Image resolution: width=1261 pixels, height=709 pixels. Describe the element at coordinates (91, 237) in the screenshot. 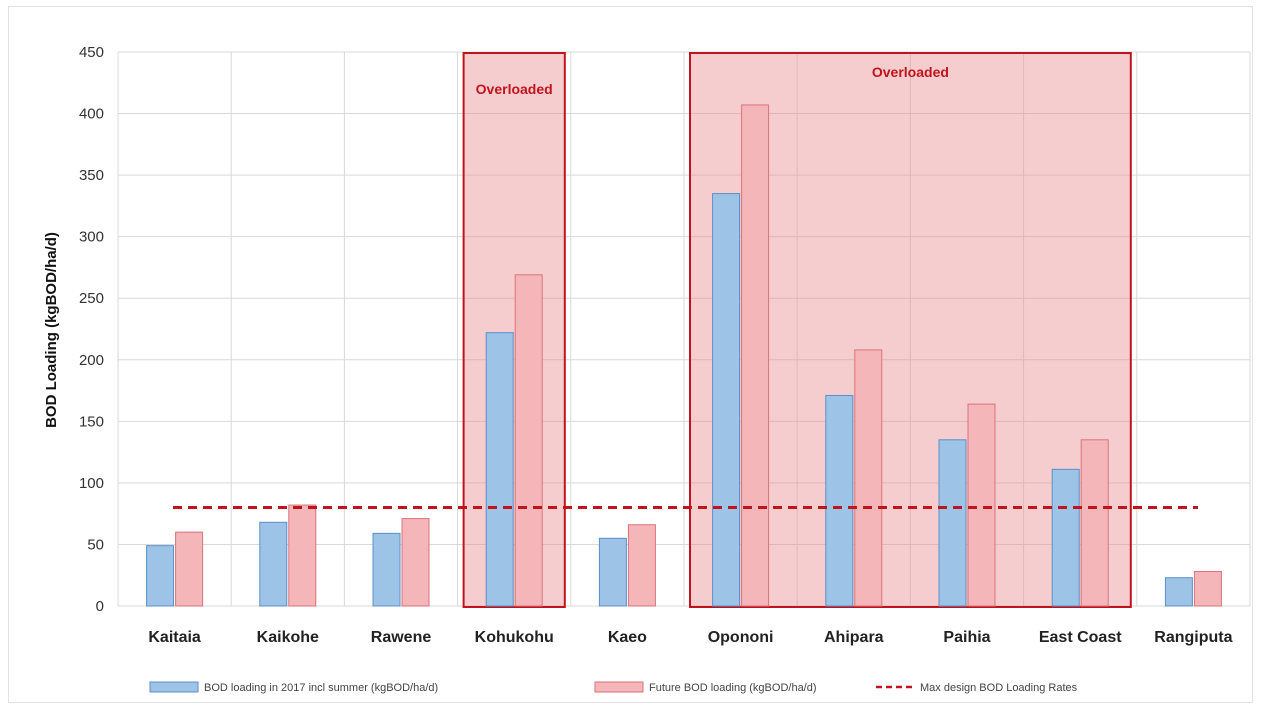

I see `y-tick-label: 300` at that location.